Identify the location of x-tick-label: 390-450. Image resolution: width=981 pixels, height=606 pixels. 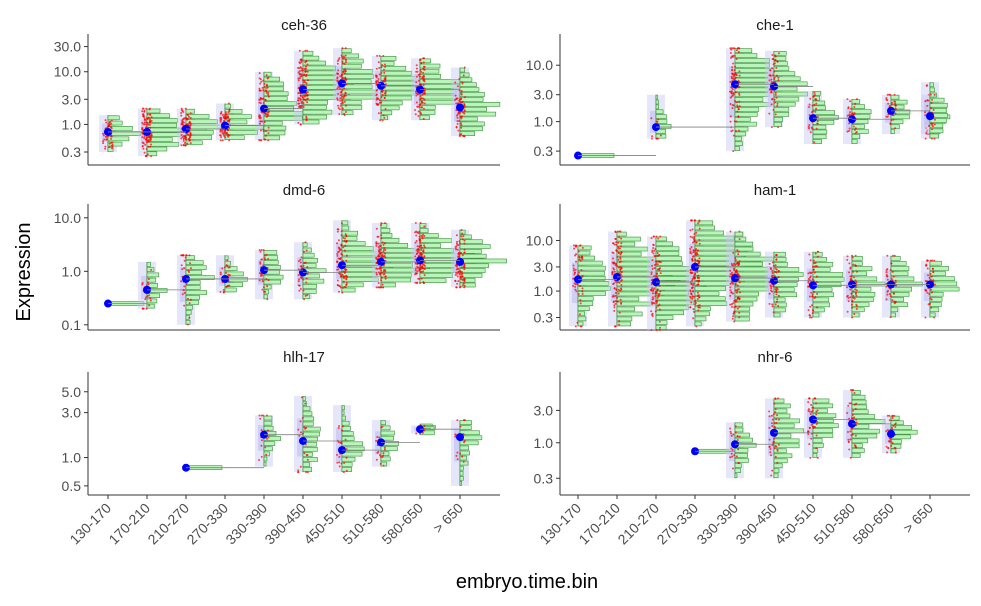
(285, 524).